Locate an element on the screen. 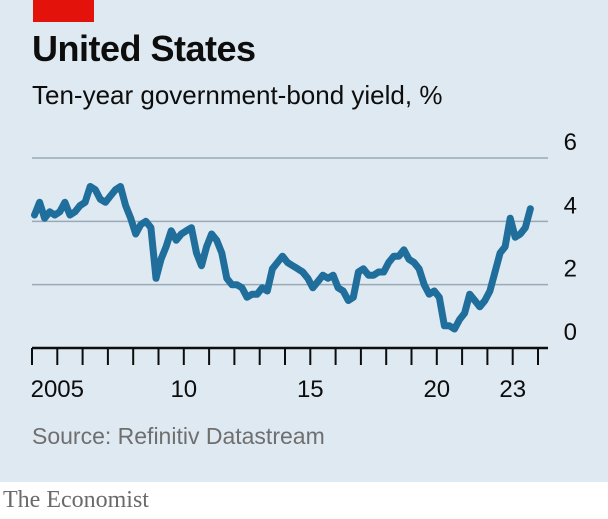 This screenshot has width=608, height=519. x-axis: 2005 10 15 20 23 is located at coordinates (289, 374).